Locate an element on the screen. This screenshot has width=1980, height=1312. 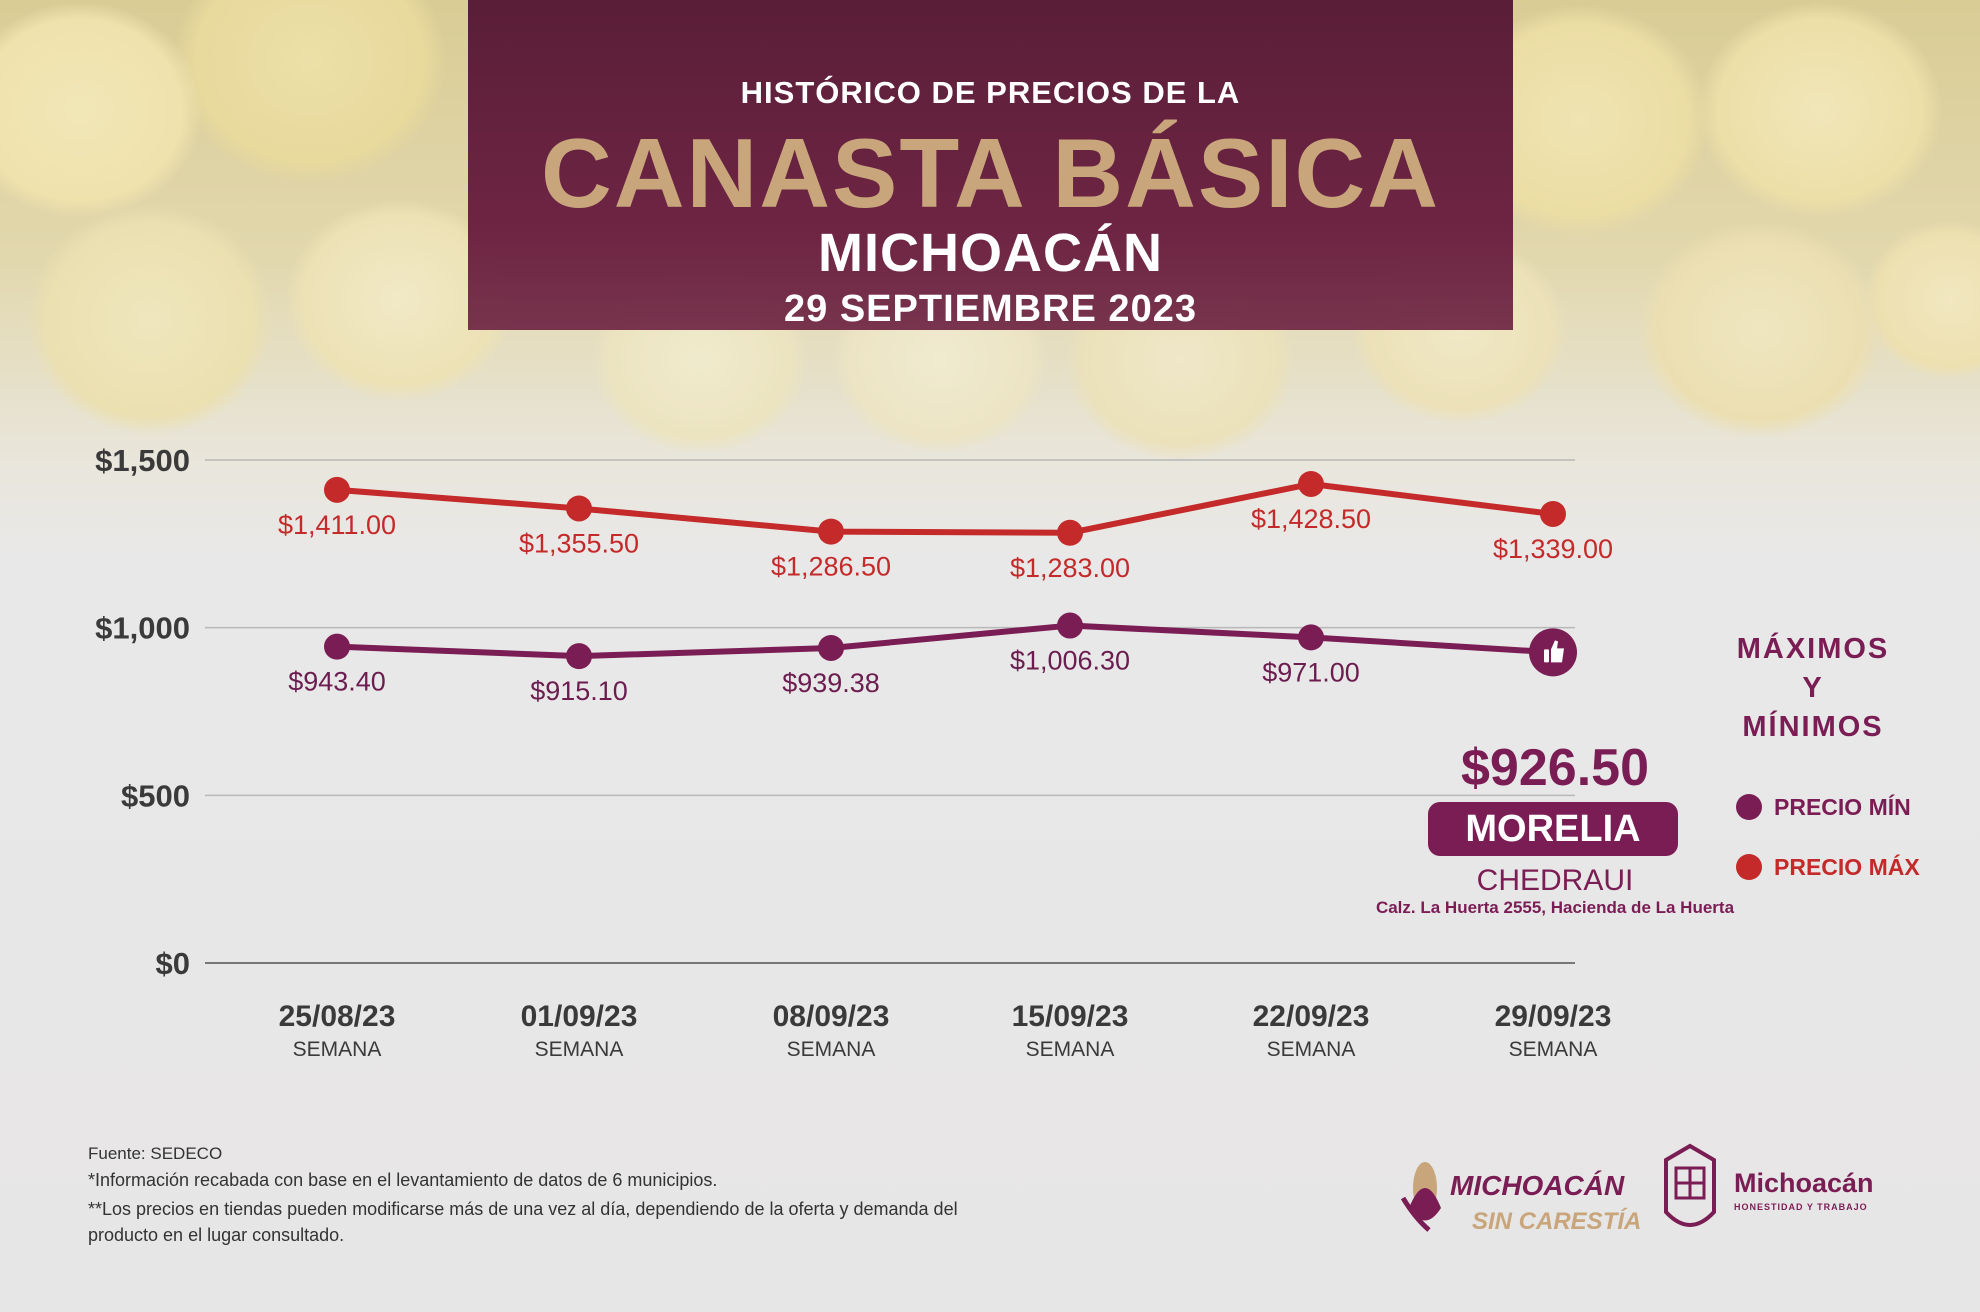
legend-min-label: PRECIO MÍN is located at coordinates (1842, 806).